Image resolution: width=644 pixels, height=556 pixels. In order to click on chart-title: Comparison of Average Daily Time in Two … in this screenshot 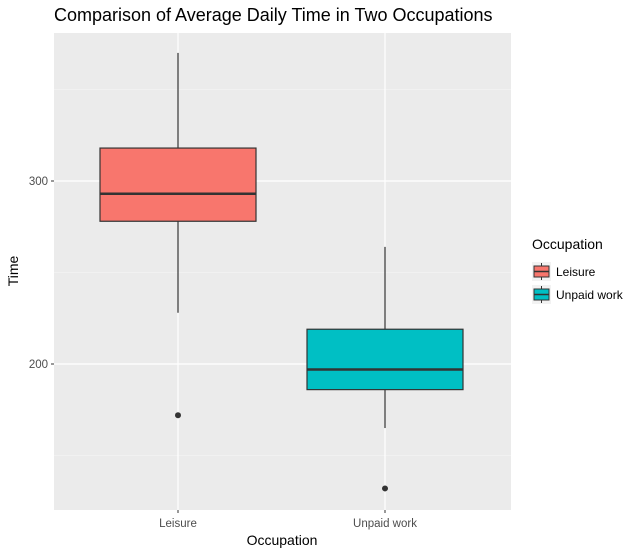, I will do `click(273, 15)`.